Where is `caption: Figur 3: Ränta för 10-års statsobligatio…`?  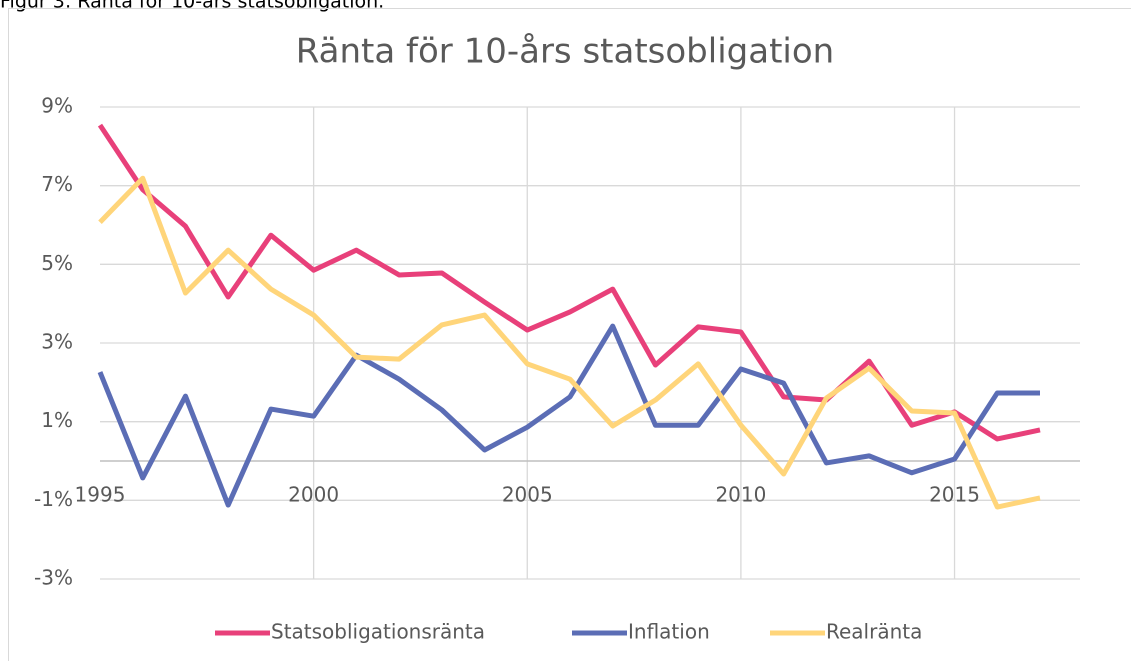
caption: Figur 3: Ränta för 10-års statsobligatio… is located at coordinates (192, 6).